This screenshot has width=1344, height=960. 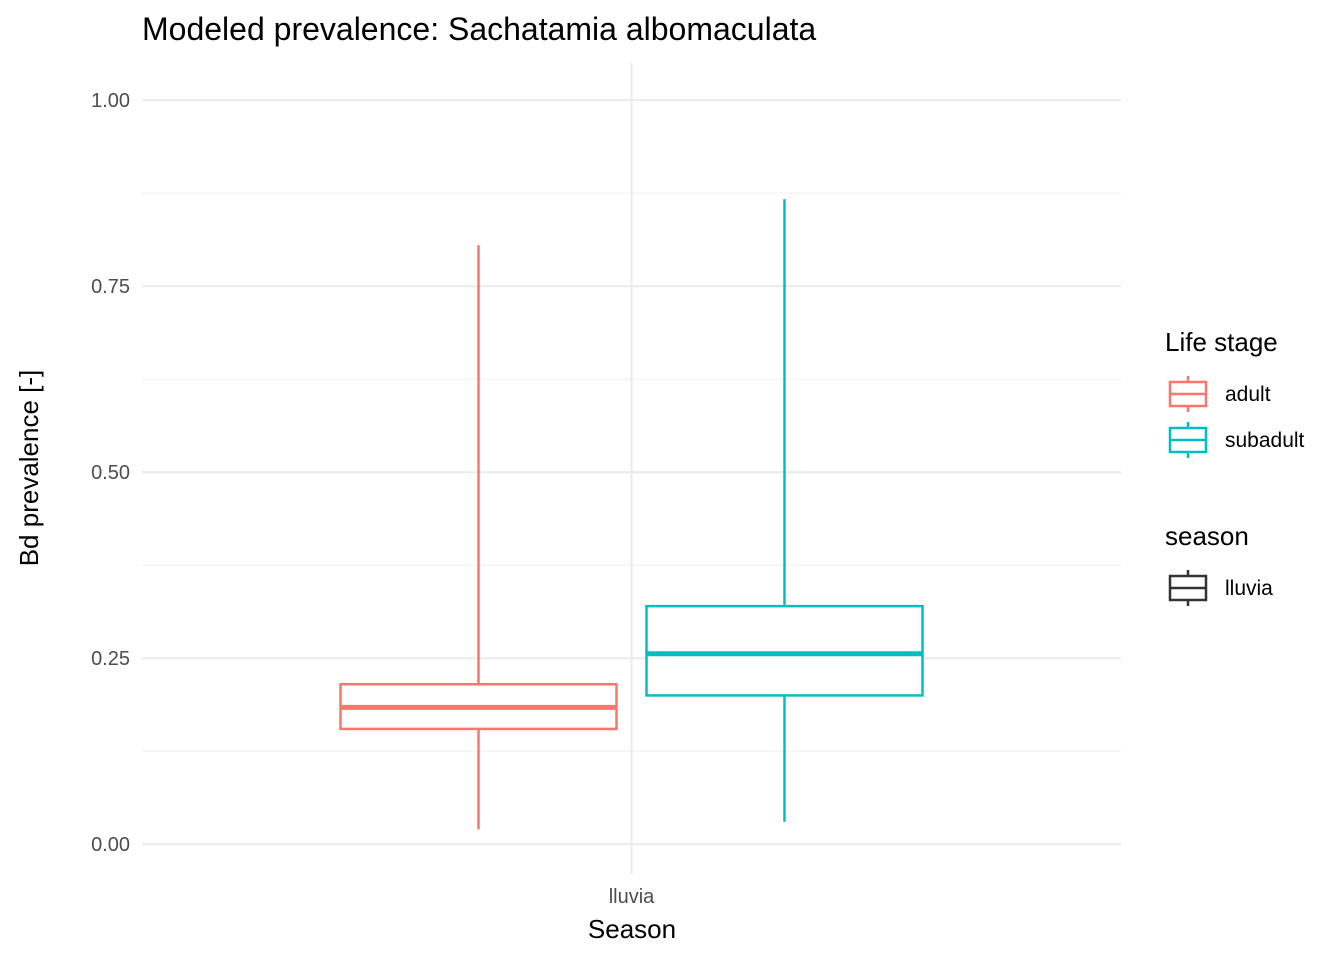 What do you see at coordinates (1221, 342) in the screenshot?
I see `legend-title-life-stage: Life stage` at bounding box center [1221, 342].